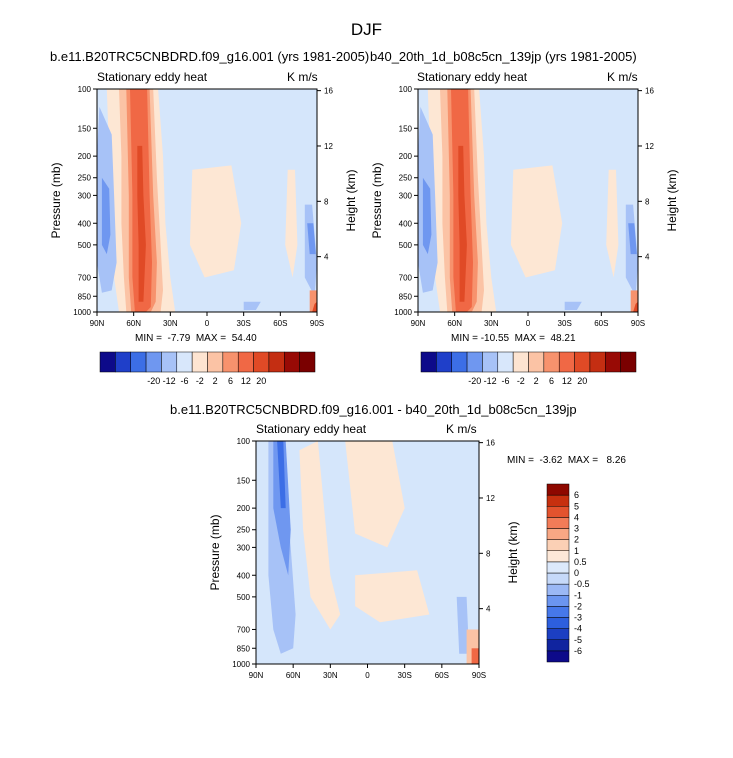  Describe the element at coordinates (566, 460) in the screenshot. I see `panel-3-stats: MIN = -3.62 MAX = 8.26` at that location.